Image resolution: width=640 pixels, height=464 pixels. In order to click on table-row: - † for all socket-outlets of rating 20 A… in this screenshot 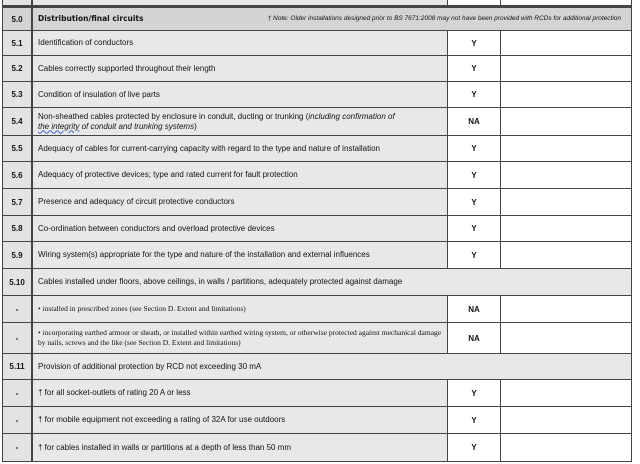, I will do `click(317, 393)`.